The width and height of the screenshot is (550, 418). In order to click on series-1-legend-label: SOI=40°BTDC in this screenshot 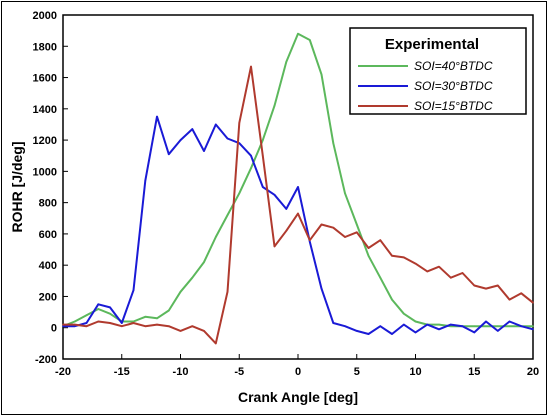, I will do `click(453, 66)`.